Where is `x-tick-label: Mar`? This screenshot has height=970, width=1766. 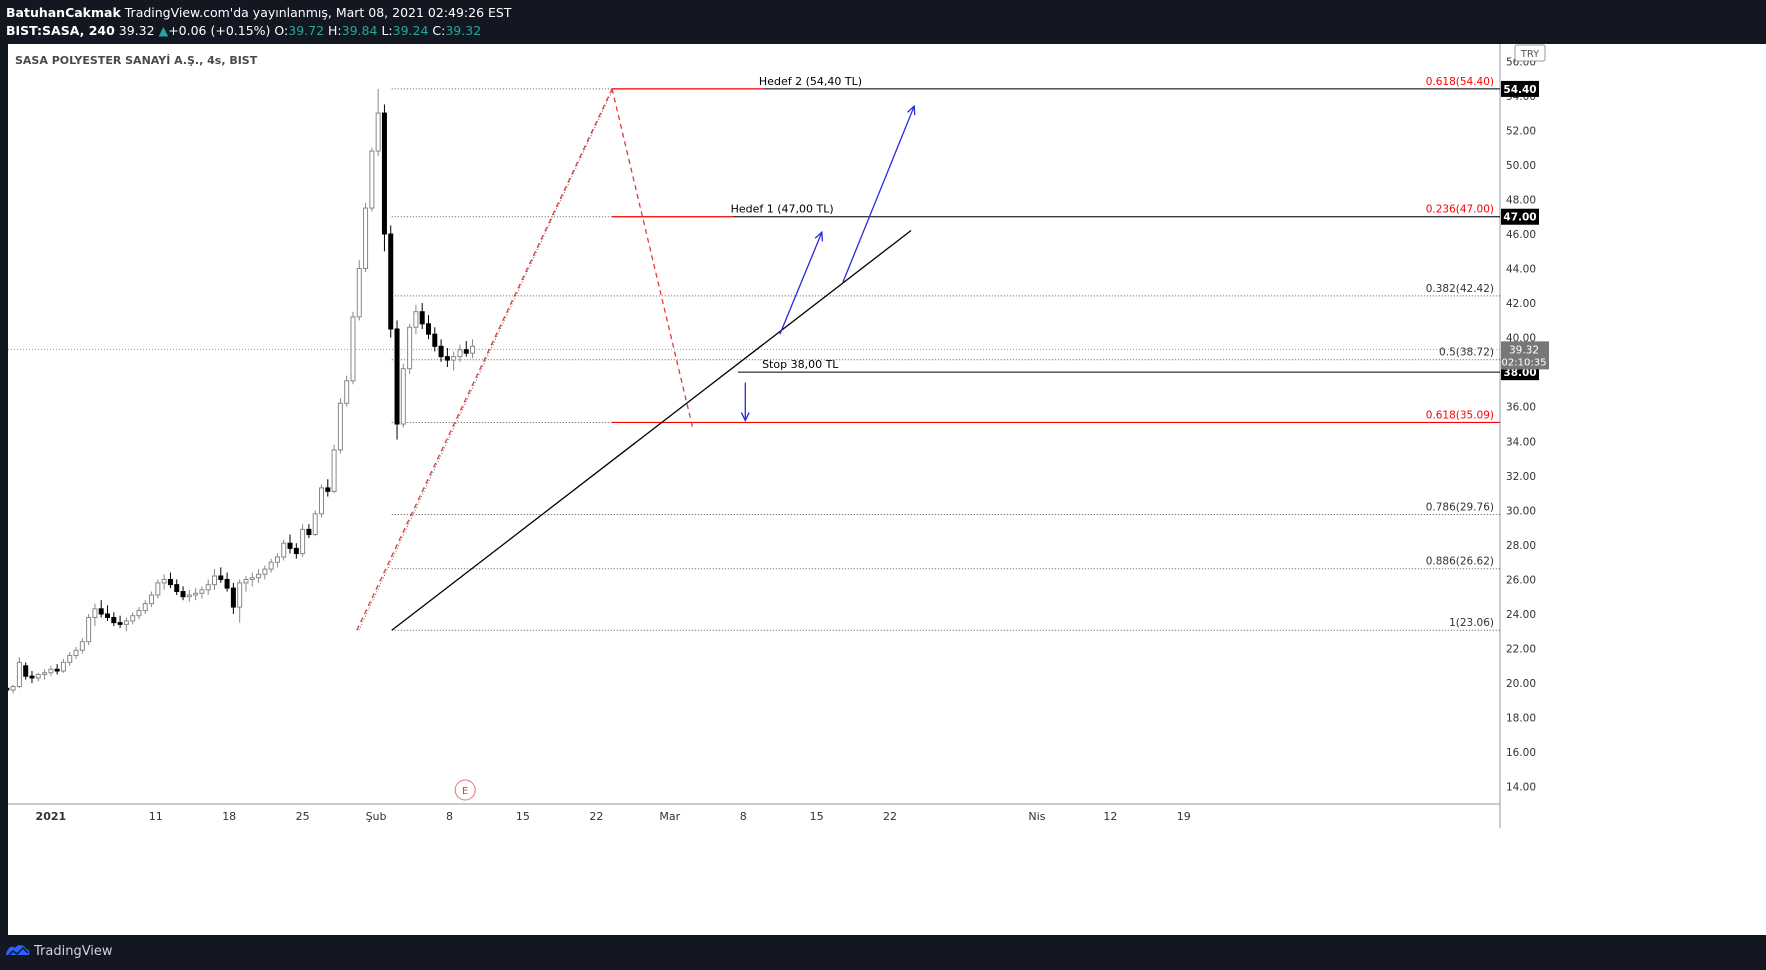
x-tick-label: Mar is located at coordinates (669, 816).